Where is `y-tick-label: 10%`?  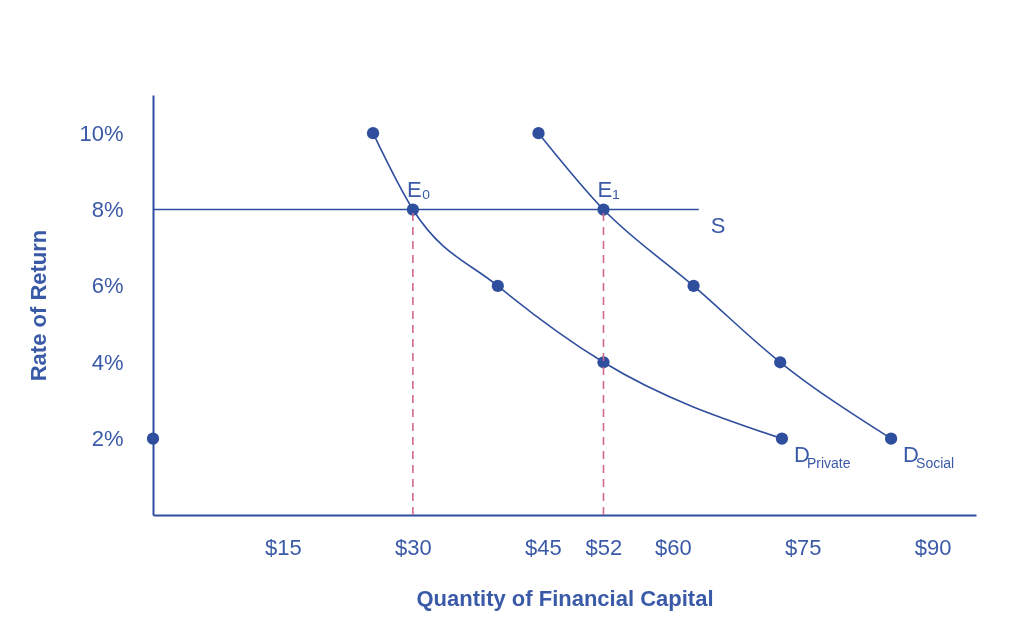 y-tick-label: 10% is located at coordinates (101, 133).